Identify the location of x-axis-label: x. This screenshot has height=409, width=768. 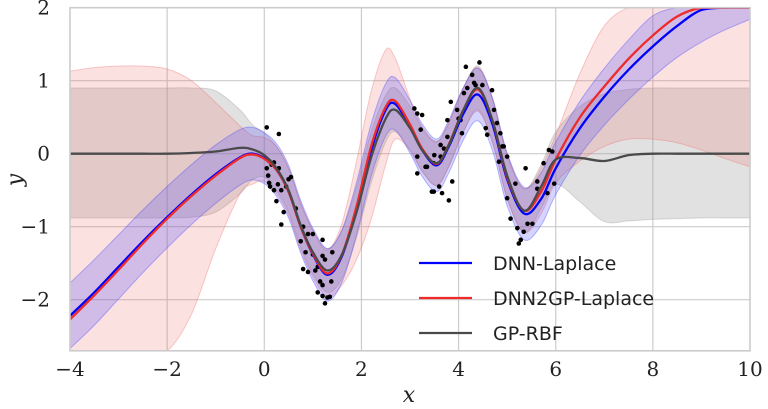
(409, 395).